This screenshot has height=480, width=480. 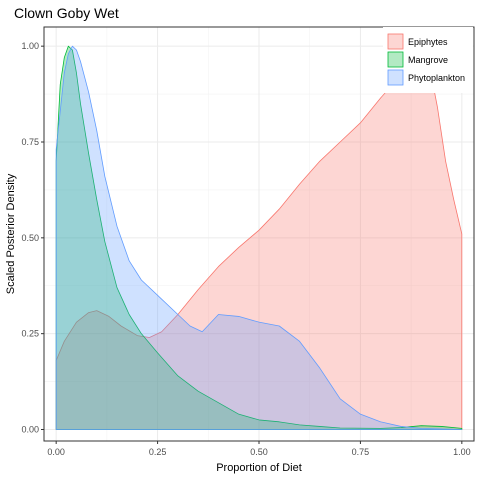 What do you see at coordinates (158, 452) in the screenshot?
I see `x-tick-label: 0.25` at bounding box center [158, 452].